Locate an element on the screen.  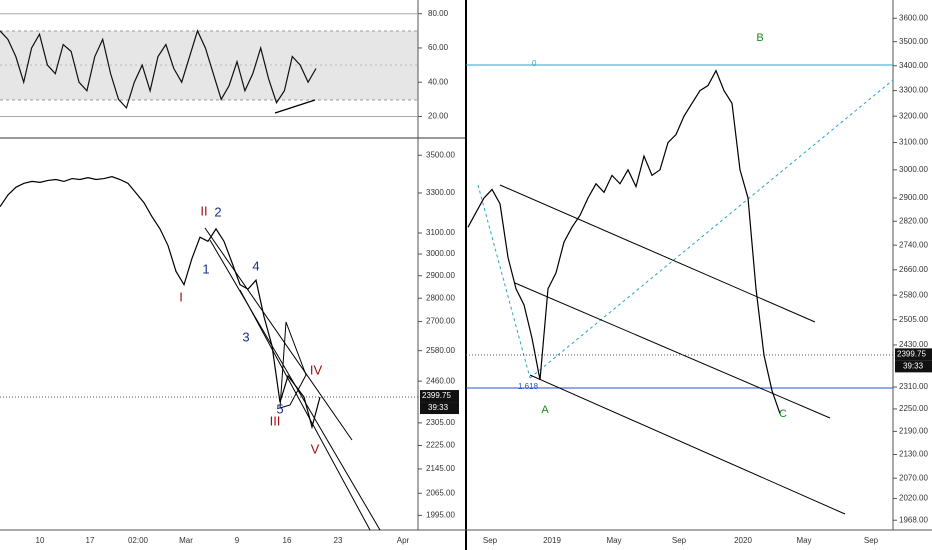
wave-label: V is located at coordinates (315, 448).